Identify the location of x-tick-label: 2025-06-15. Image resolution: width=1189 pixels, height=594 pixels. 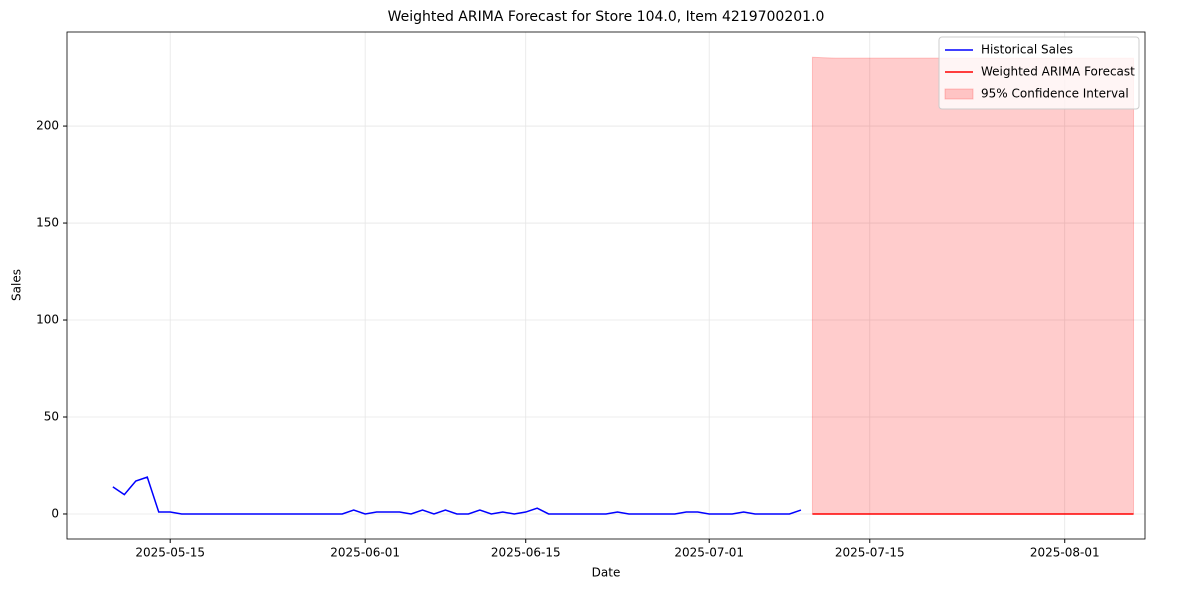
(526, 553).